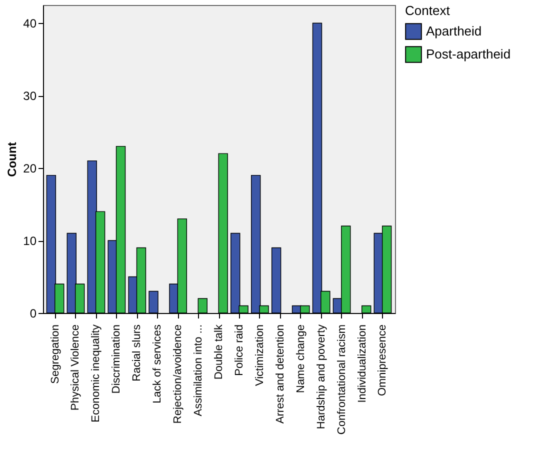 This screenshot has width=540, height=458. What do you see at coordinates (30, 23) in the screenshot?
I see `y-tick-label: 40` at bounding box center [30, 23].